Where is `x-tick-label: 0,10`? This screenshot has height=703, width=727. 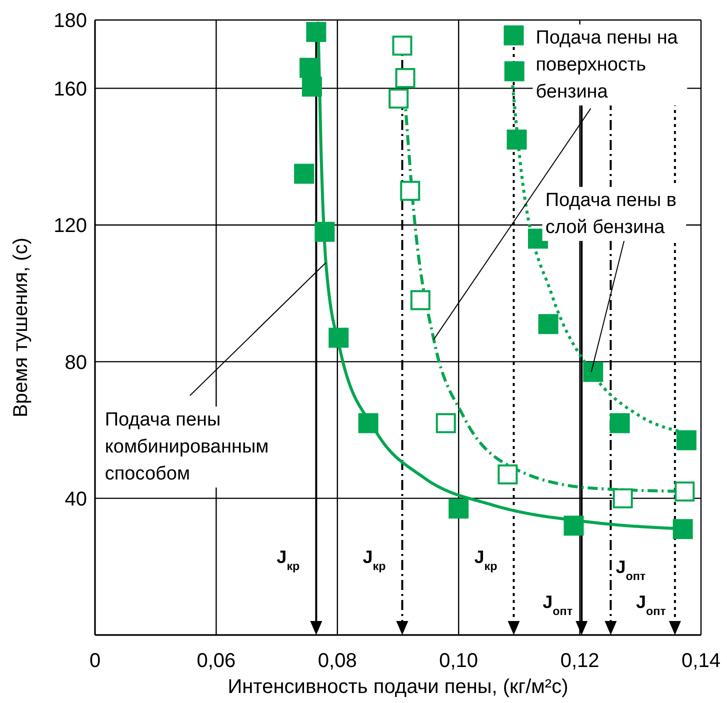 x-tick-label: 0,10 is located at coordinates (458, 661).